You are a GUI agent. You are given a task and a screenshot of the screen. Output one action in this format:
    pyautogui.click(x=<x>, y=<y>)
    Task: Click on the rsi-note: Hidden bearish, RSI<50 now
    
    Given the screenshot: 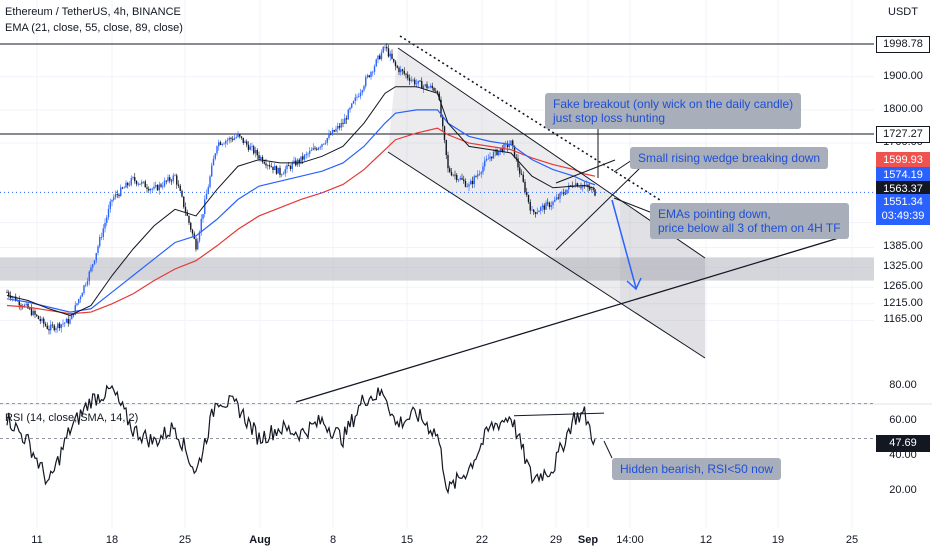 What is the action you would take?
    pyautogui.click(x=697, y=469)
    